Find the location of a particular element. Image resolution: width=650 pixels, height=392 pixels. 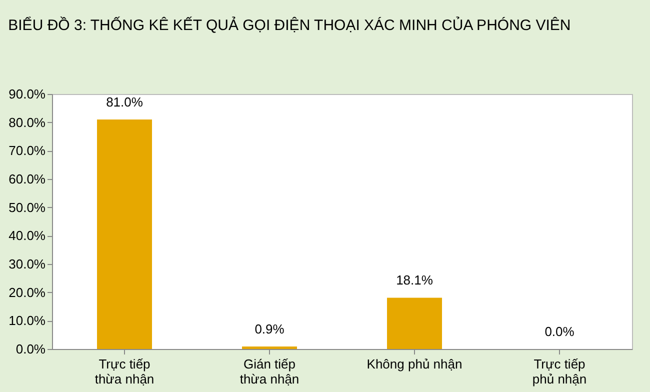

y-tick-label: 60.0% is located at coordinates (27, 179).